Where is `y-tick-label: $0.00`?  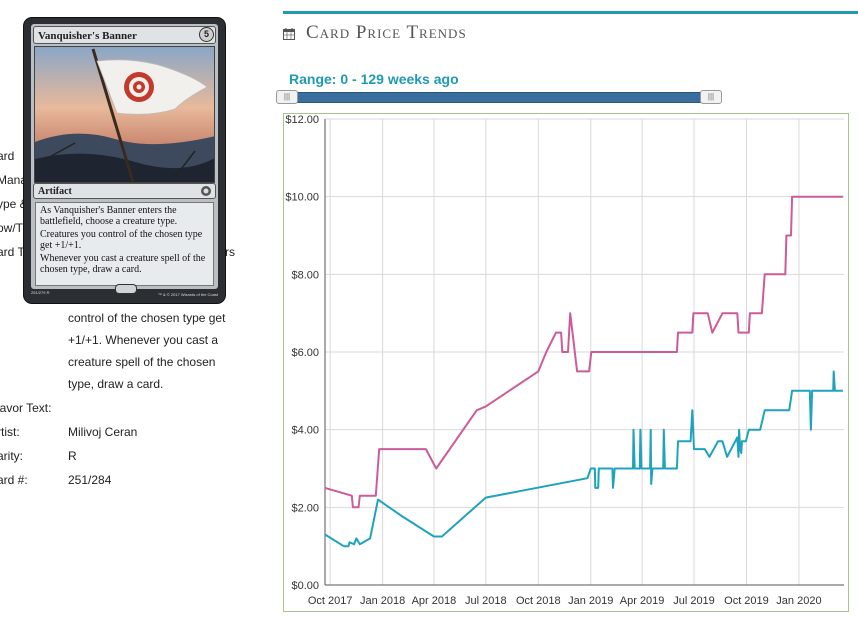 y-tick-label: $0.00 is located at coordinates (305, 586).